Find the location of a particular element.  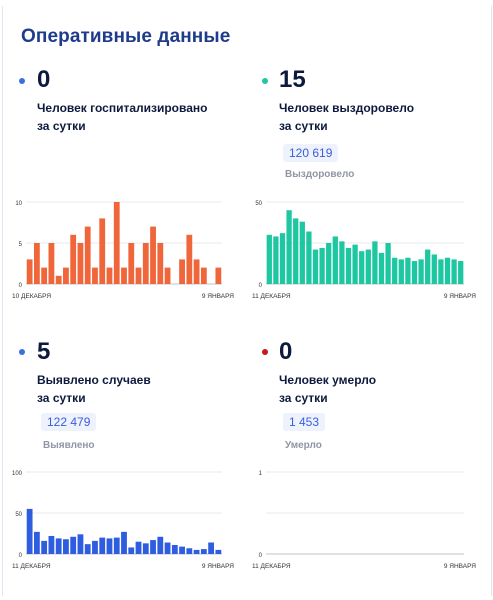

hospitalized-label: Человек госпитализировано за сутки is located at coordinates (122, 117).